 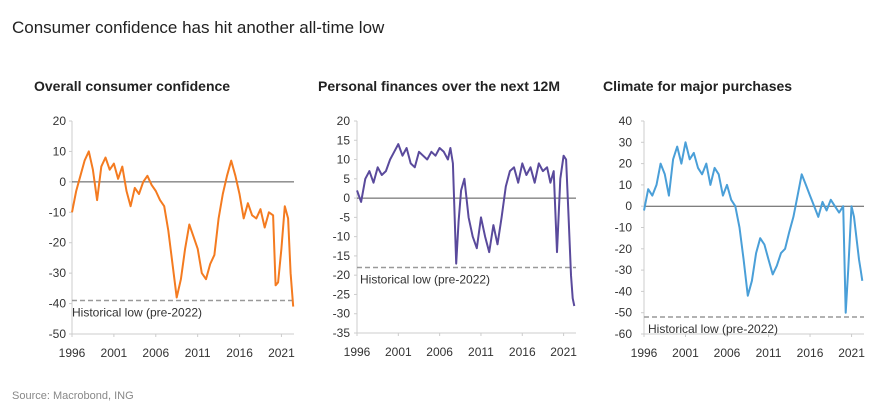 I want to click on source-note: Source: Macrobond, ING, so click(x=73, y=396).